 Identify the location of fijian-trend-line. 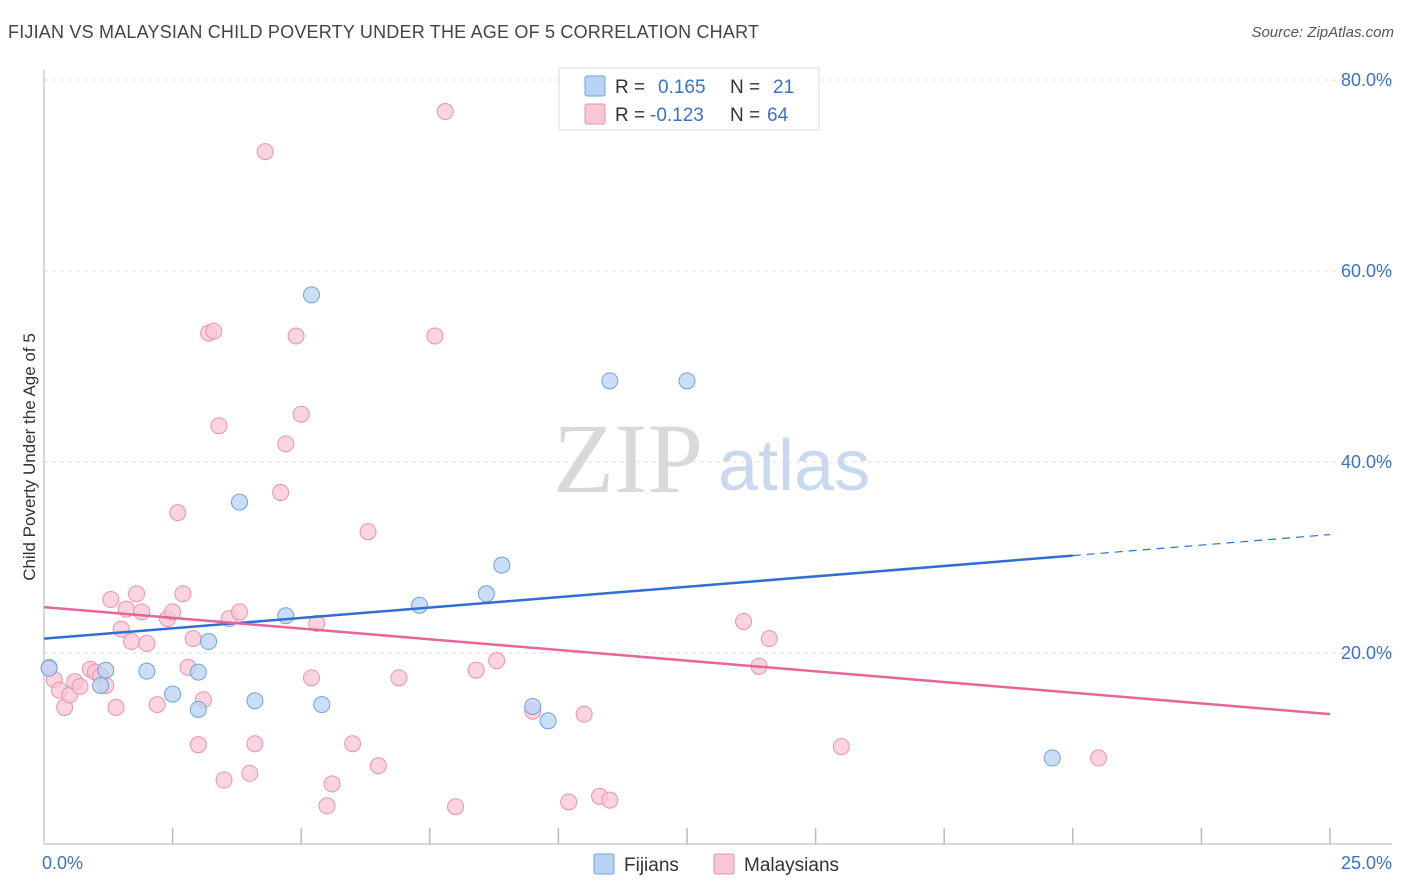
(558, 597).